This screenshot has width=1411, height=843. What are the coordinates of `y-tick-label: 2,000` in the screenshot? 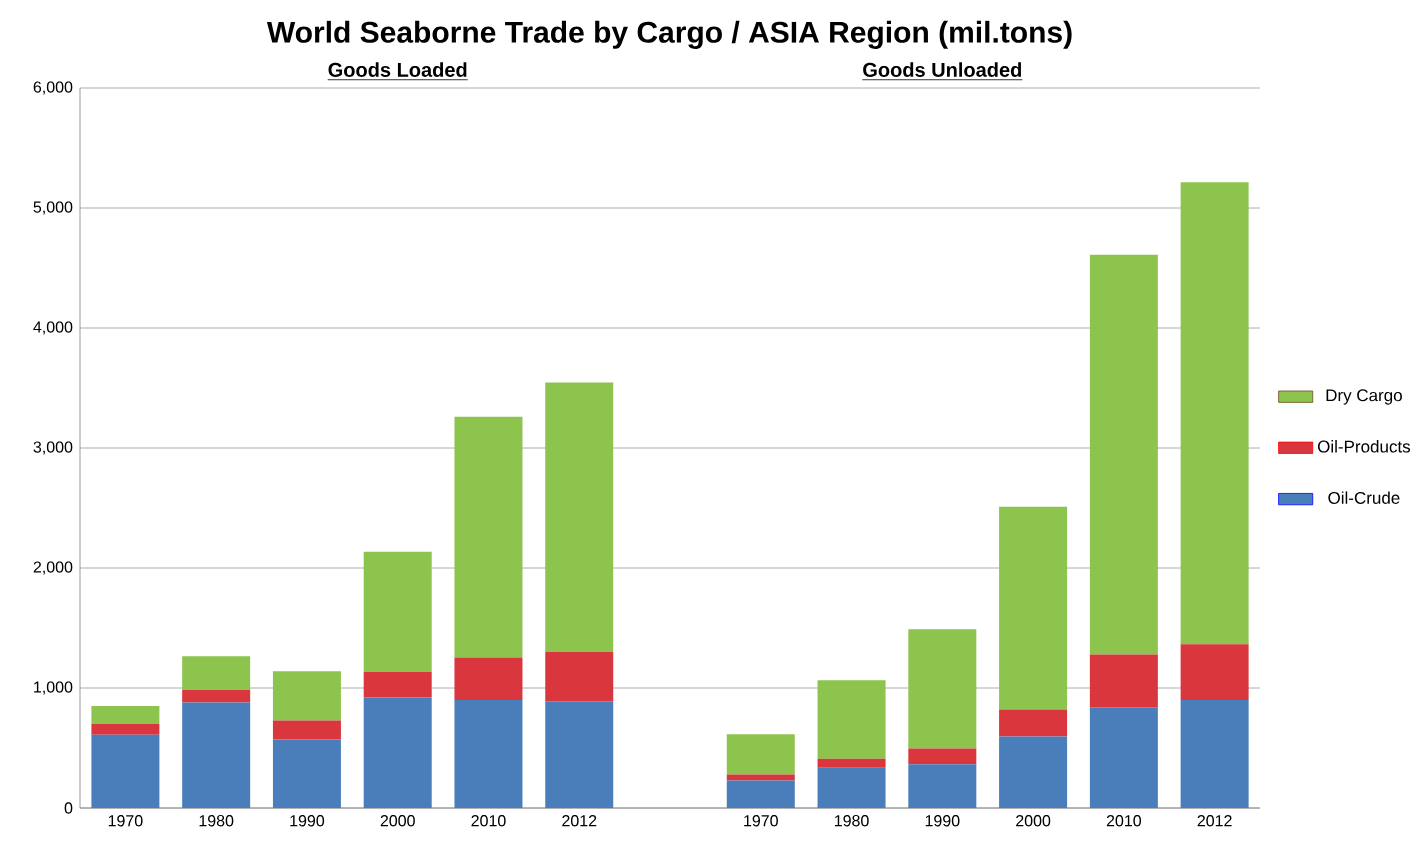 It's located at (53, 568).